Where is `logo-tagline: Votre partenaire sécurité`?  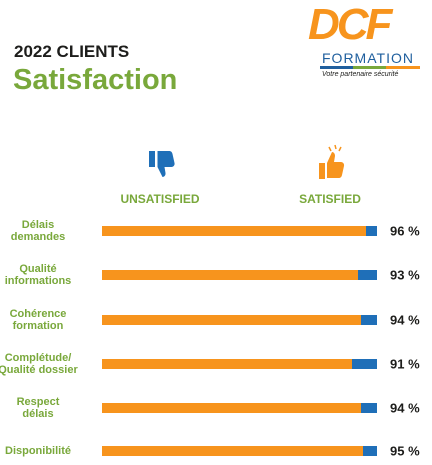 logo-tagline: Votre partenaire sécurité is located at coordinates (360, 74).